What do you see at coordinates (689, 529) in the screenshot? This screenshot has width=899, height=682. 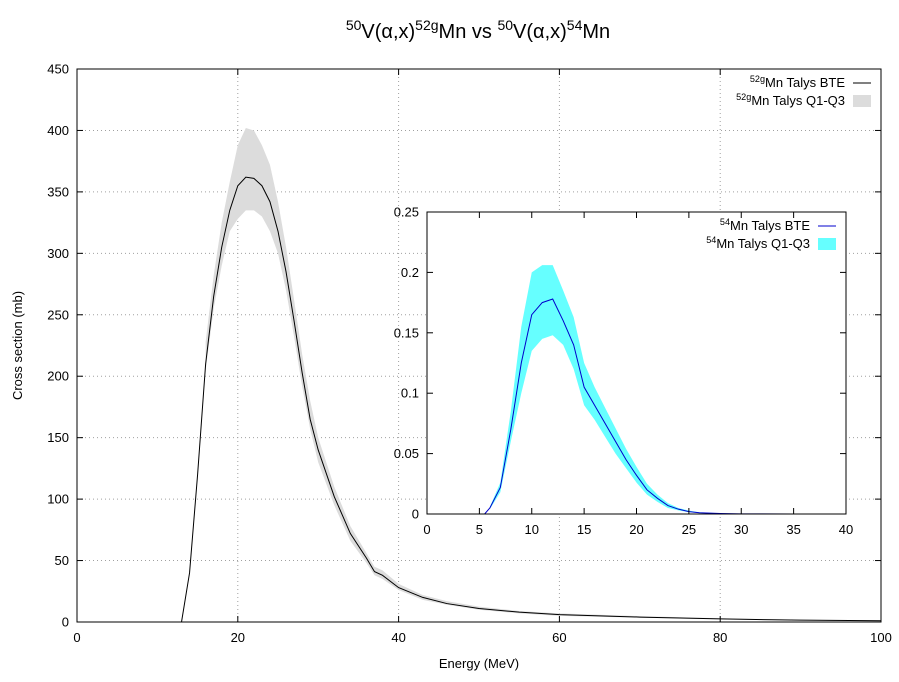 I see `x-tick-label: 25` at bounding box center [689, 529].